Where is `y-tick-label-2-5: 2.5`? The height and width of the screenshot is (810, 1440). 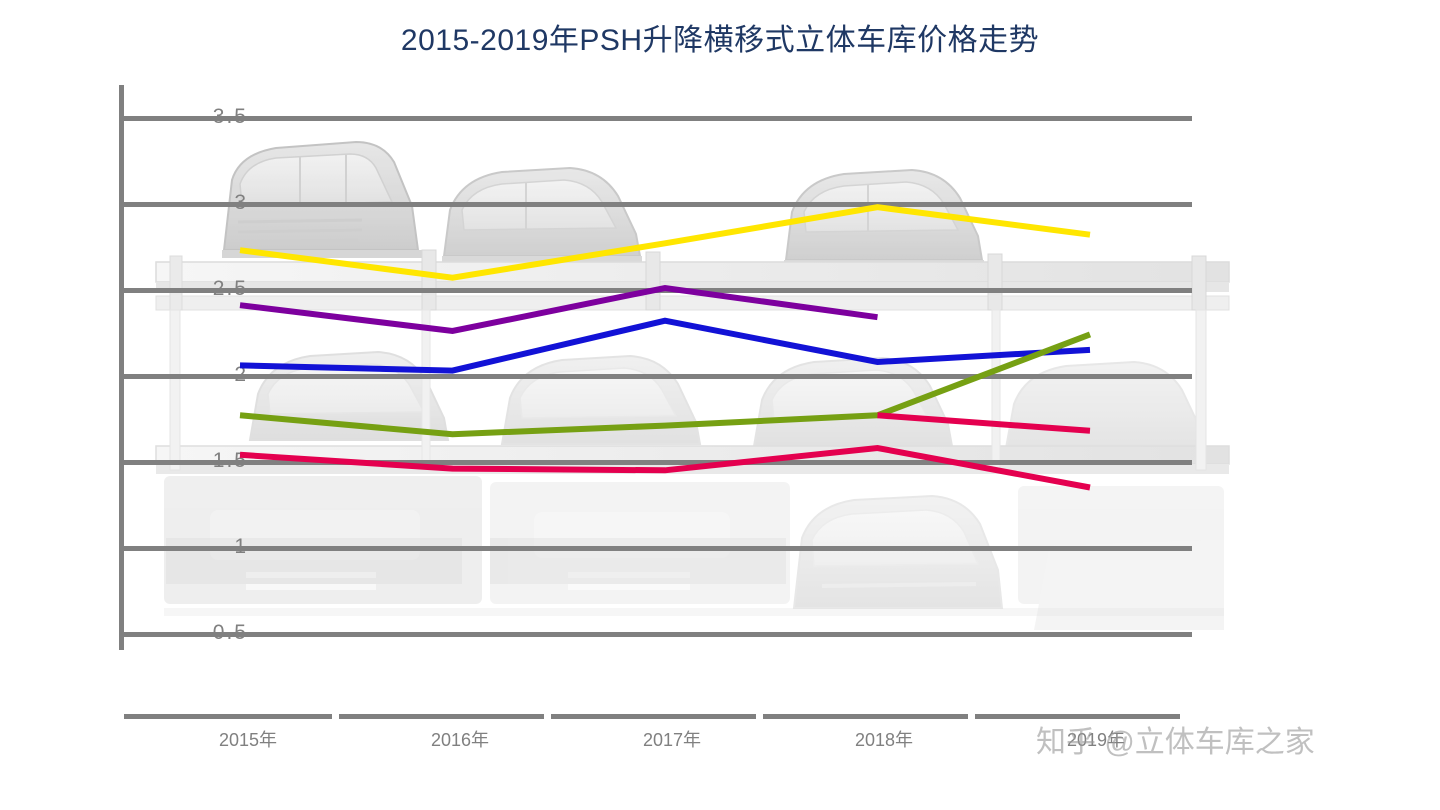 y-tick-label-2-5: 2.5 is located at coordinates (230, 288).